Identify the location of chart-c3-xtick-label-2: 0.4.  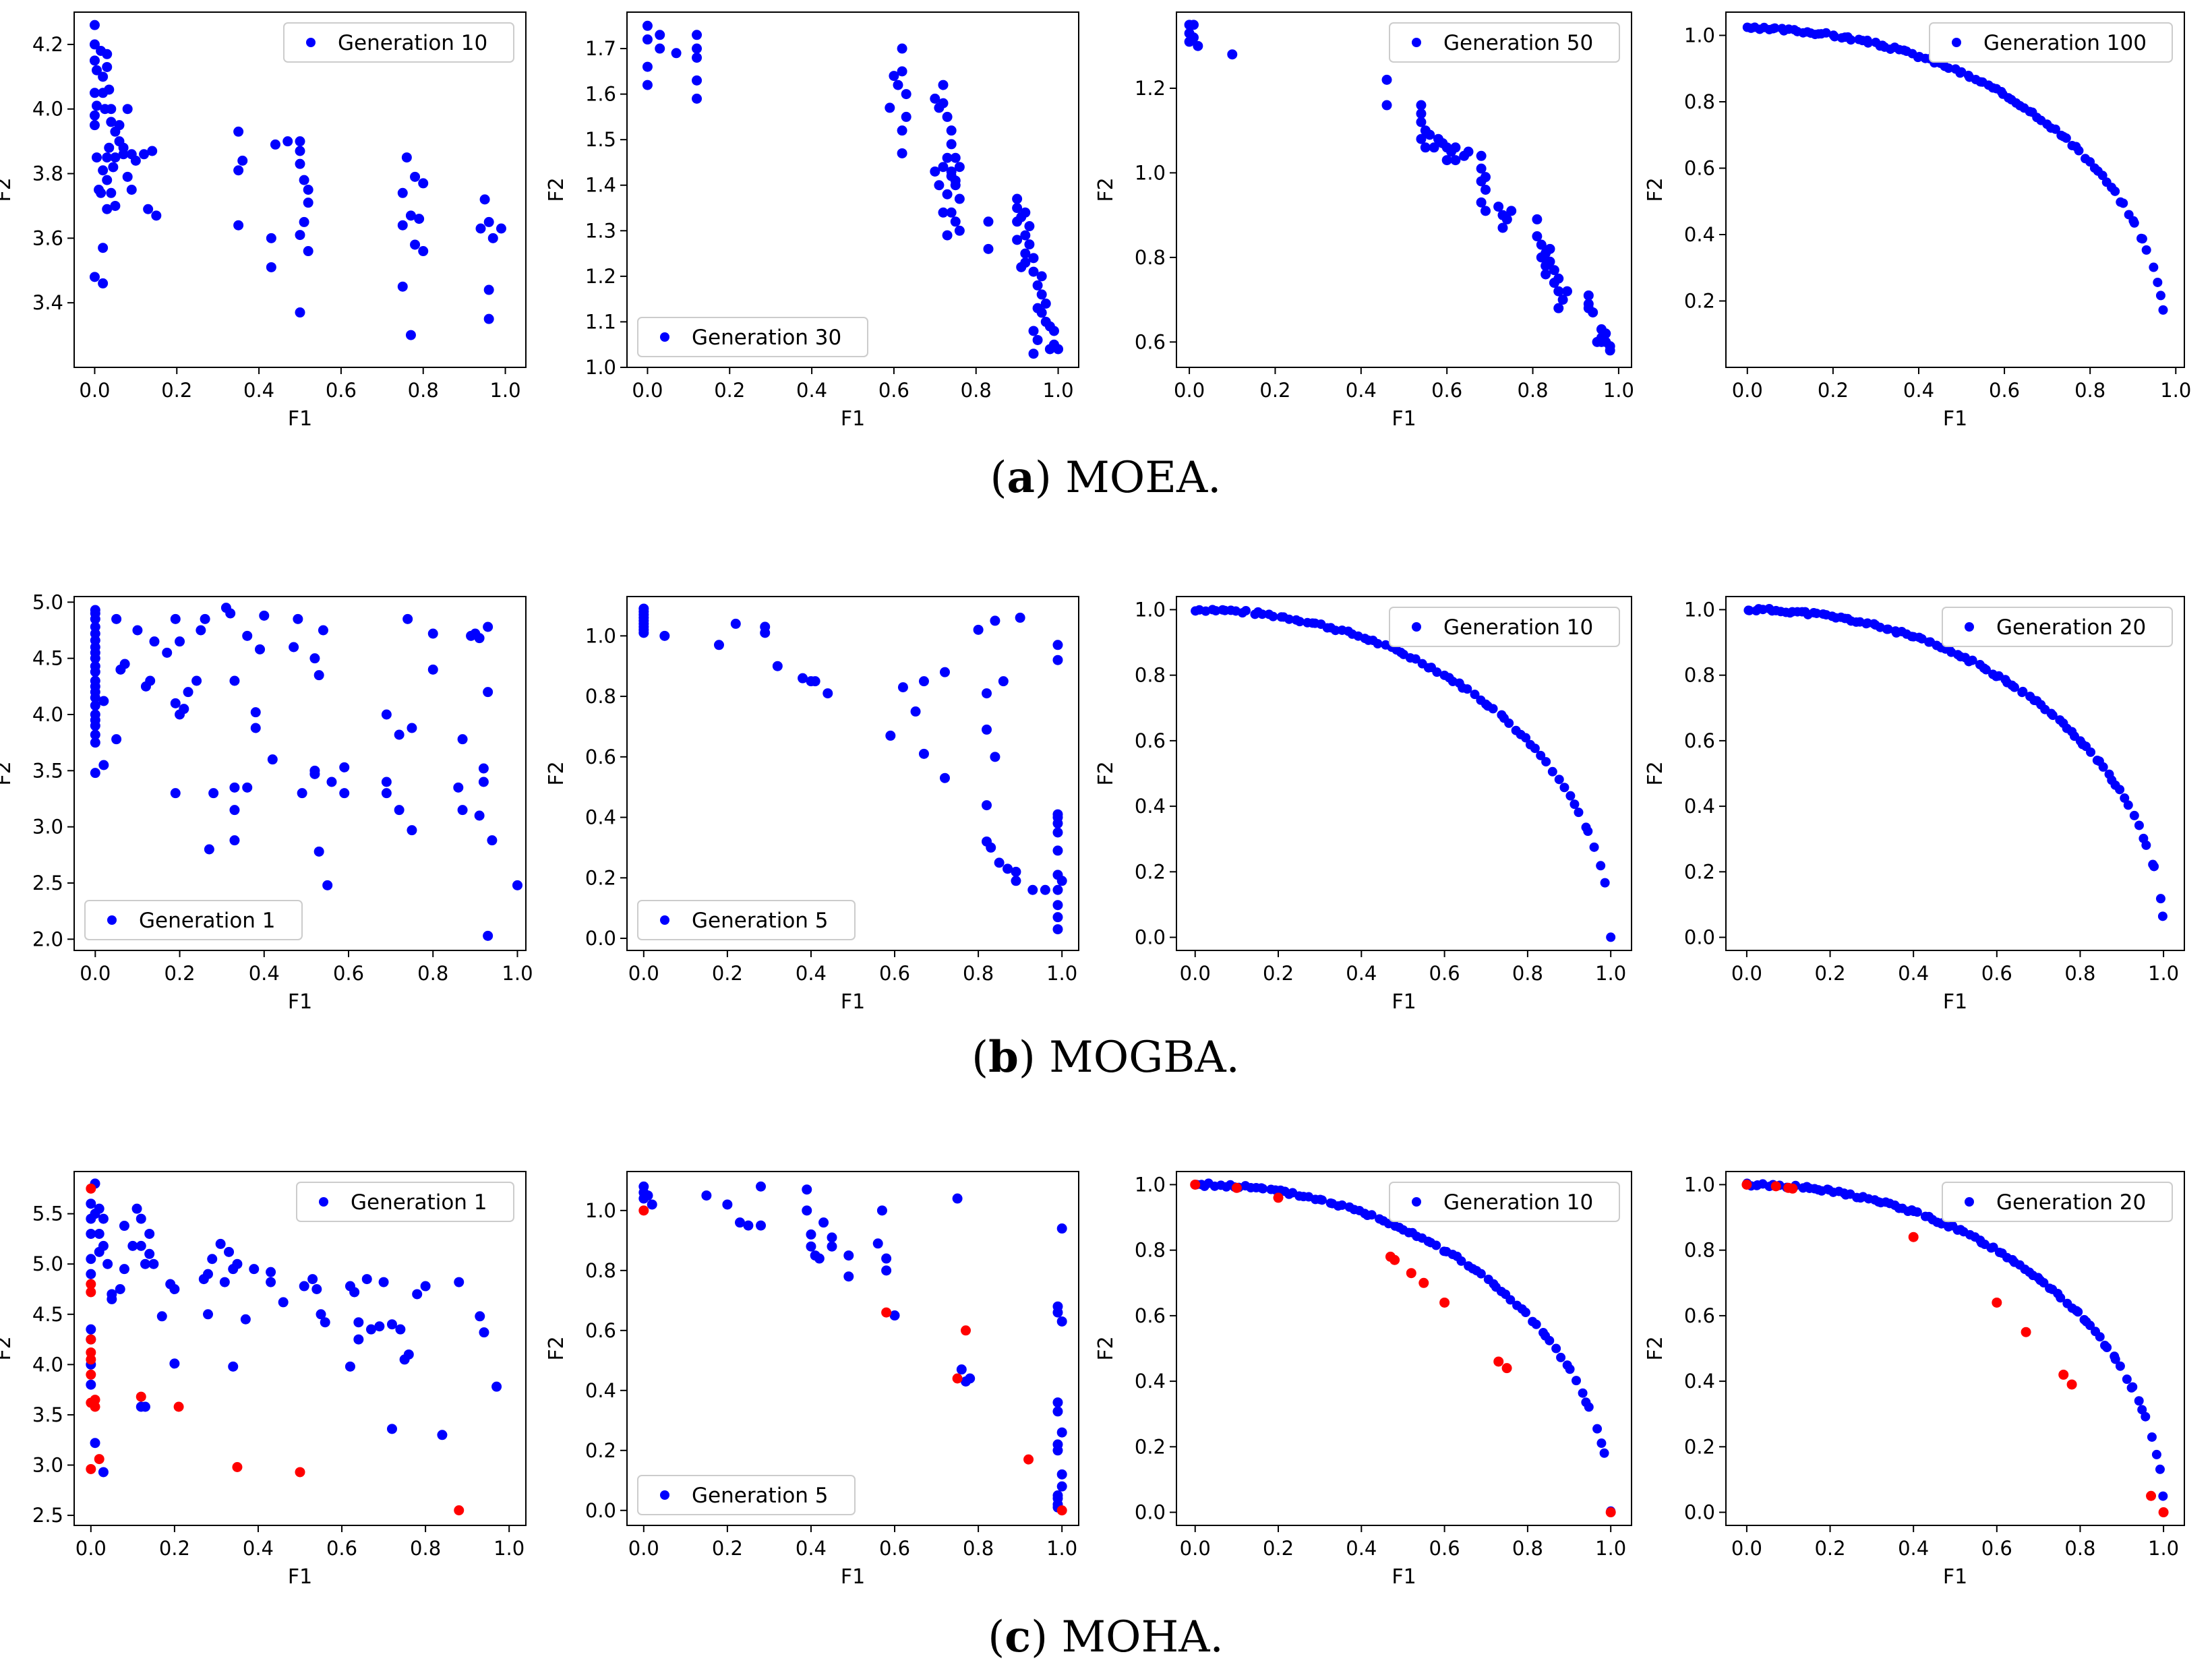
(1361, 1548).